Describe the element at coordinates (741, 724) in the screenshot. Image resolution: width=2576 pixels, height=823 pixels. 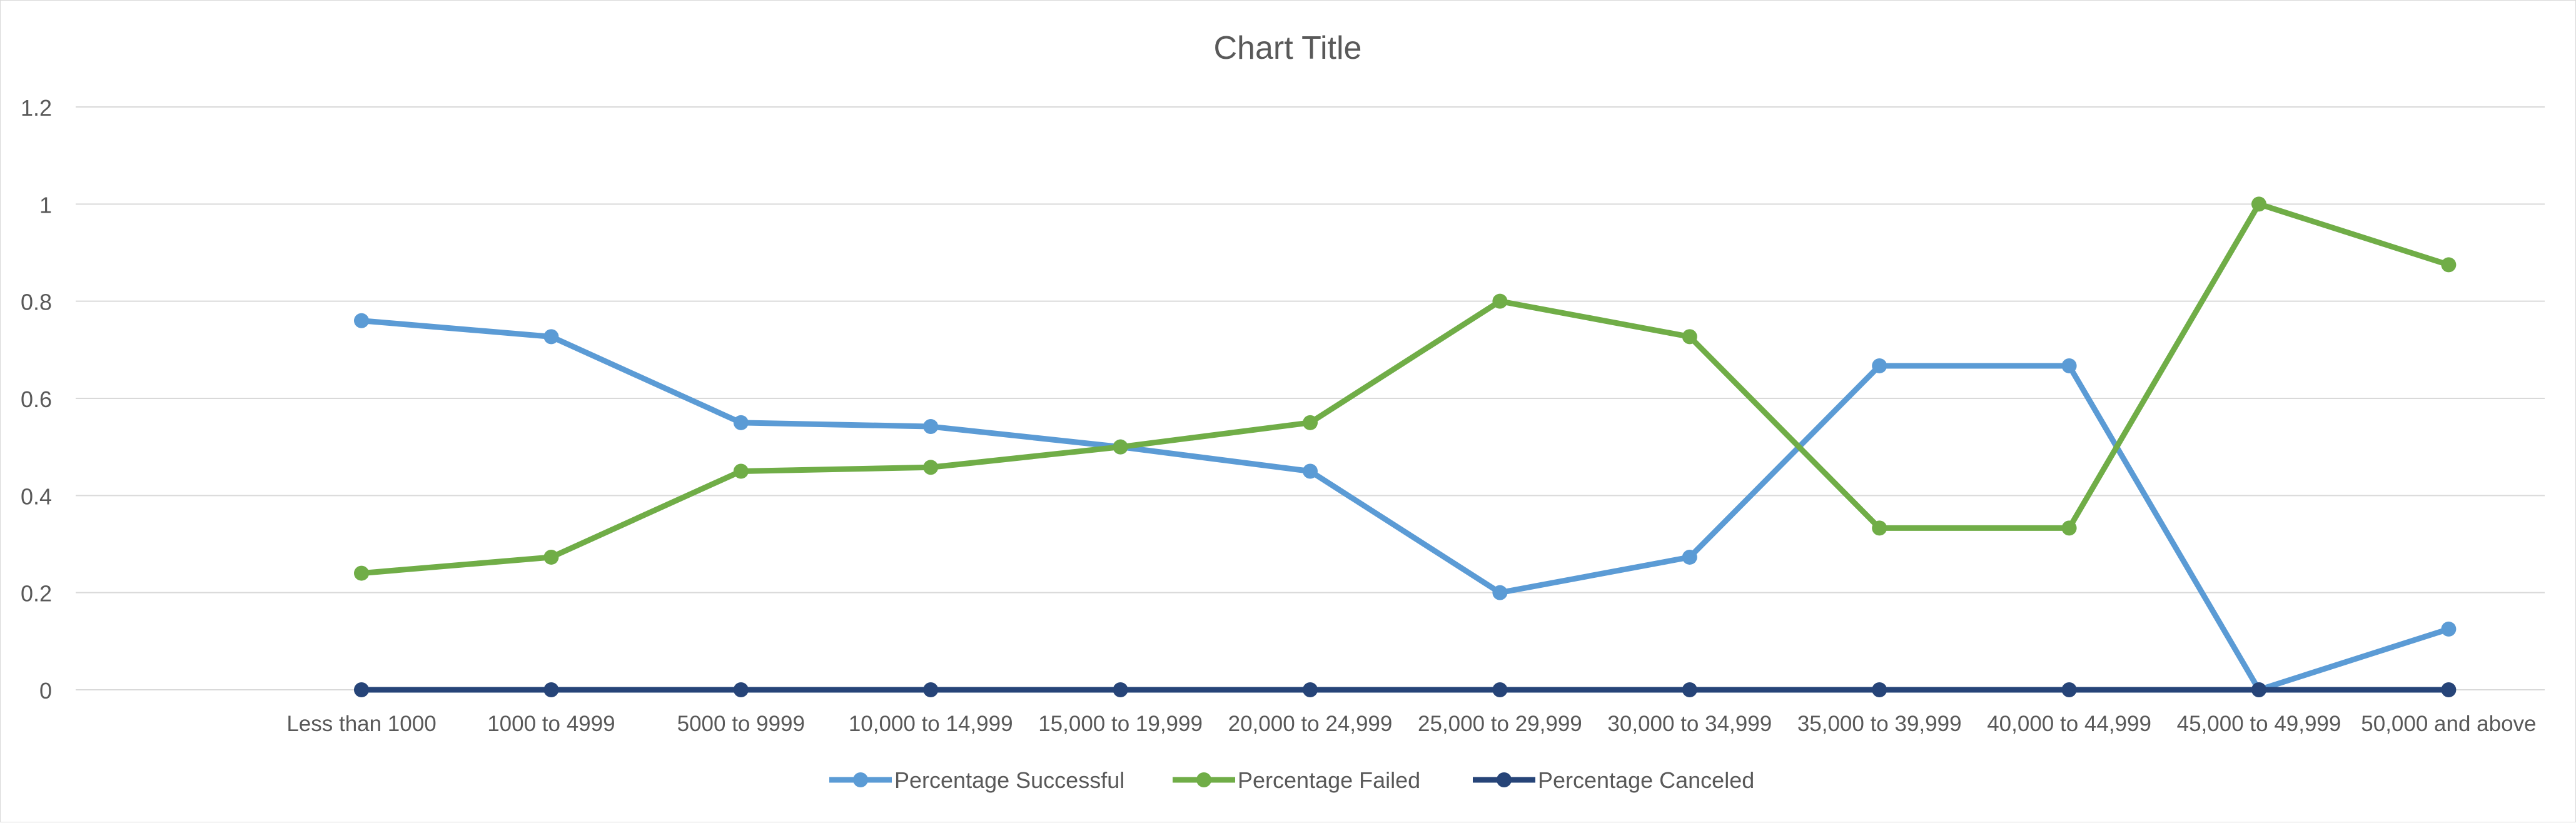
I see `x-tick-label: 5000 to 9999` at that location.